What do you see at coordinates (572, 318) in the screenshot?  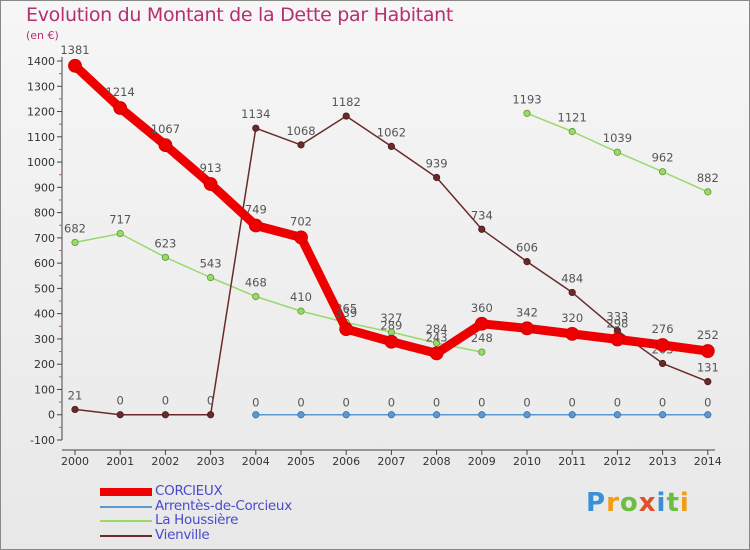 I see `data-label: 320` at bounding box center [572, 318].